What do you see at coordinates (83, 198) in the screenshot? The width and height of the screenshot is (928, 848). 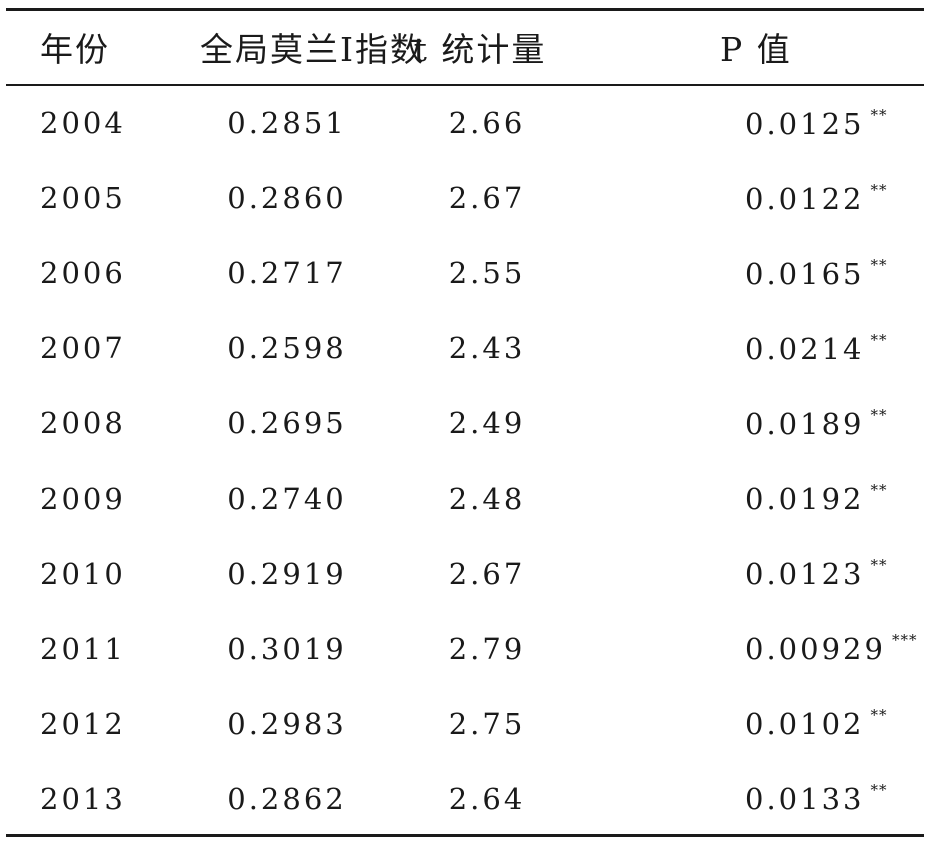 I see `year-cell: 2005` at bounding box center [83, 198].